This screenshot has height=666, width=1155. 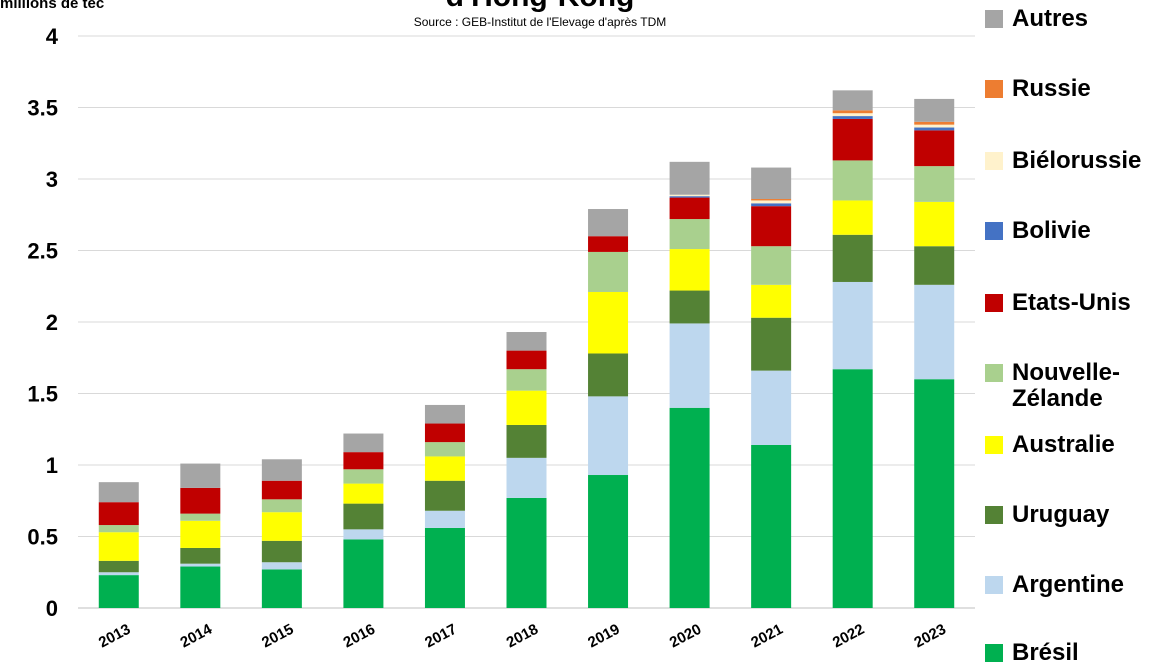 I want to click on x-tick-label: 2016, so click(x=359, y=636).